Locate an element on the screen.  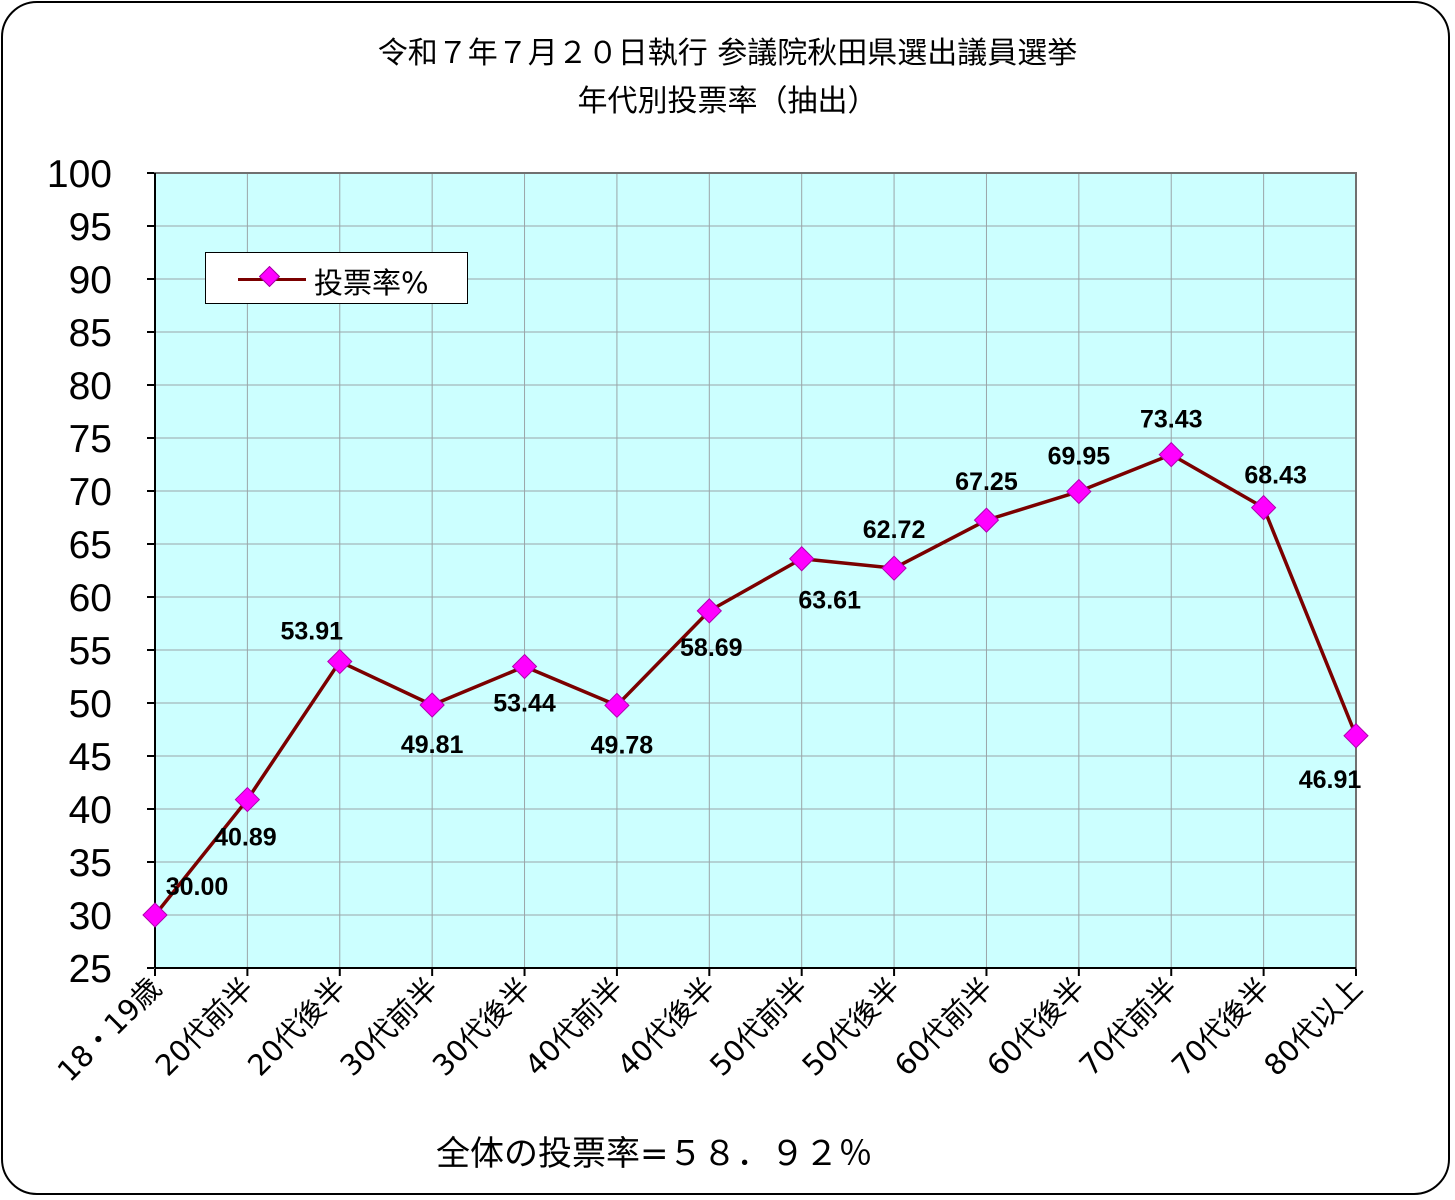
x-tick-label: 50代後半 is located at coordinates (851, 1027).